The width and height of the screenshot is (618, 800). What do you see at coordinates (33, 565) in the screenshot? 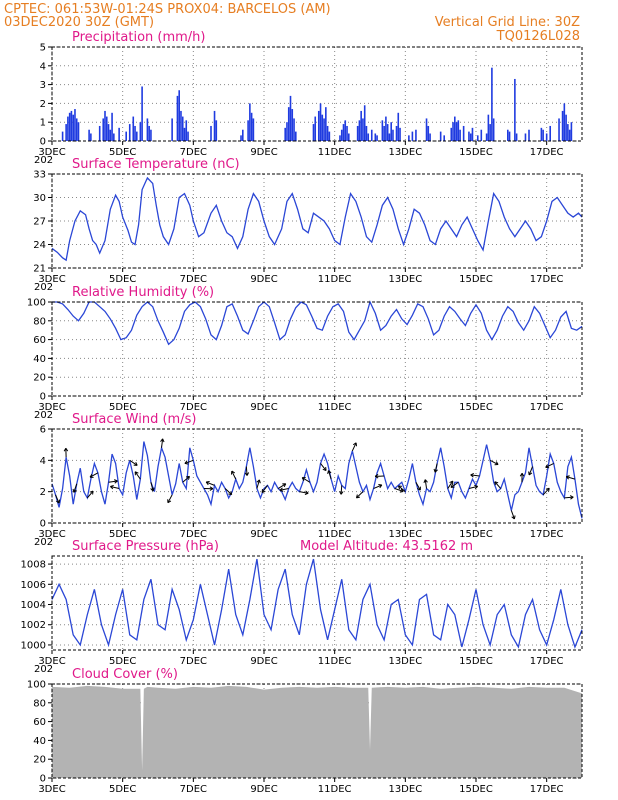
I see `y-tick-label: 1008` at bounding box center [33, 565].